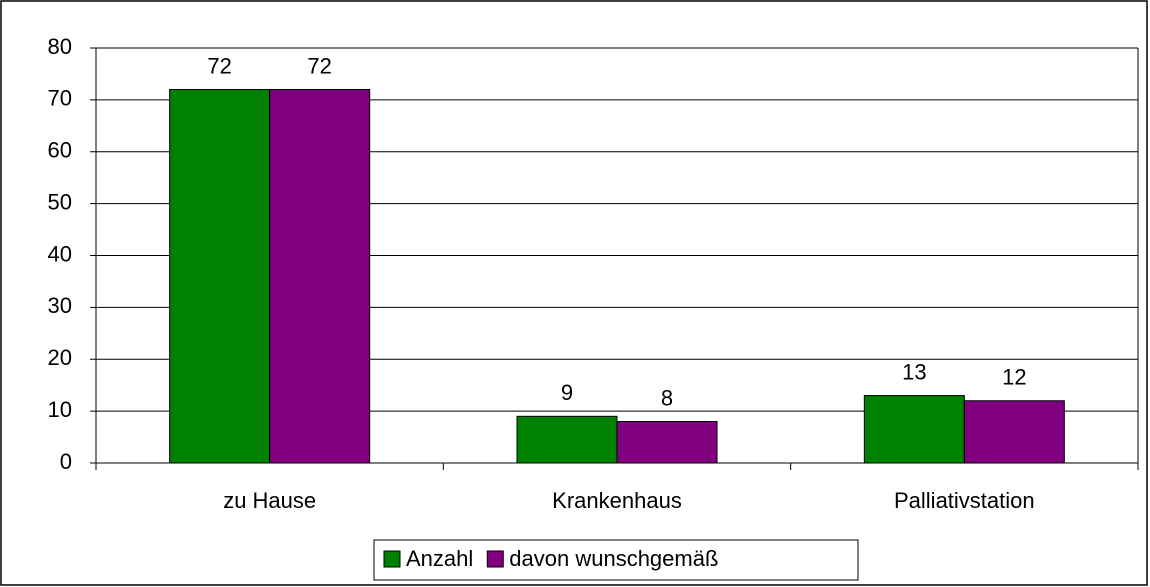  What do you see at coordinates (914, 371) in the screenshot?
I see `value-label: 13` at bounding box center [914, 371].